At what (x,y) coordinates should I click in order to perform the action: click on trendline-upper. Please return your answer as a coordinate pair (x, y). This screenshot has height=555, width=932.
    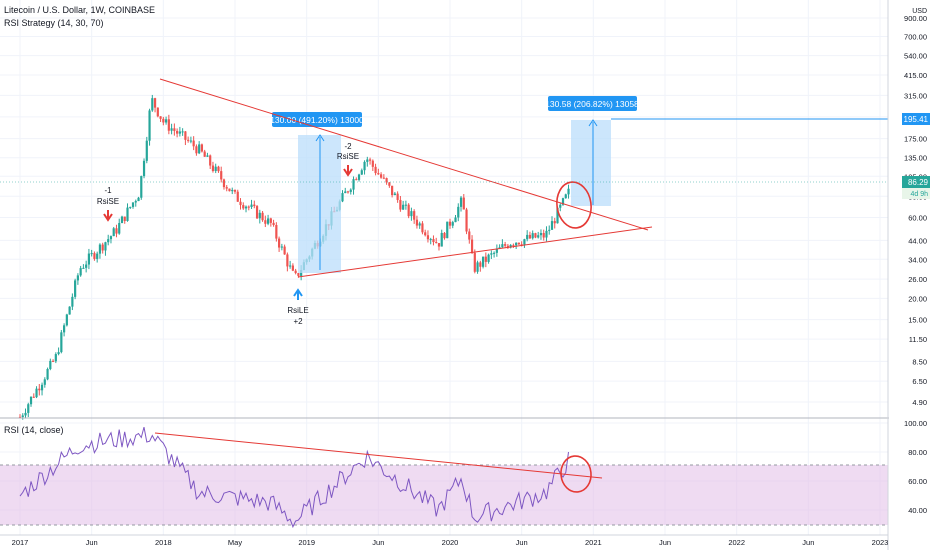
    Looking at the image, I should click on (404, 154).